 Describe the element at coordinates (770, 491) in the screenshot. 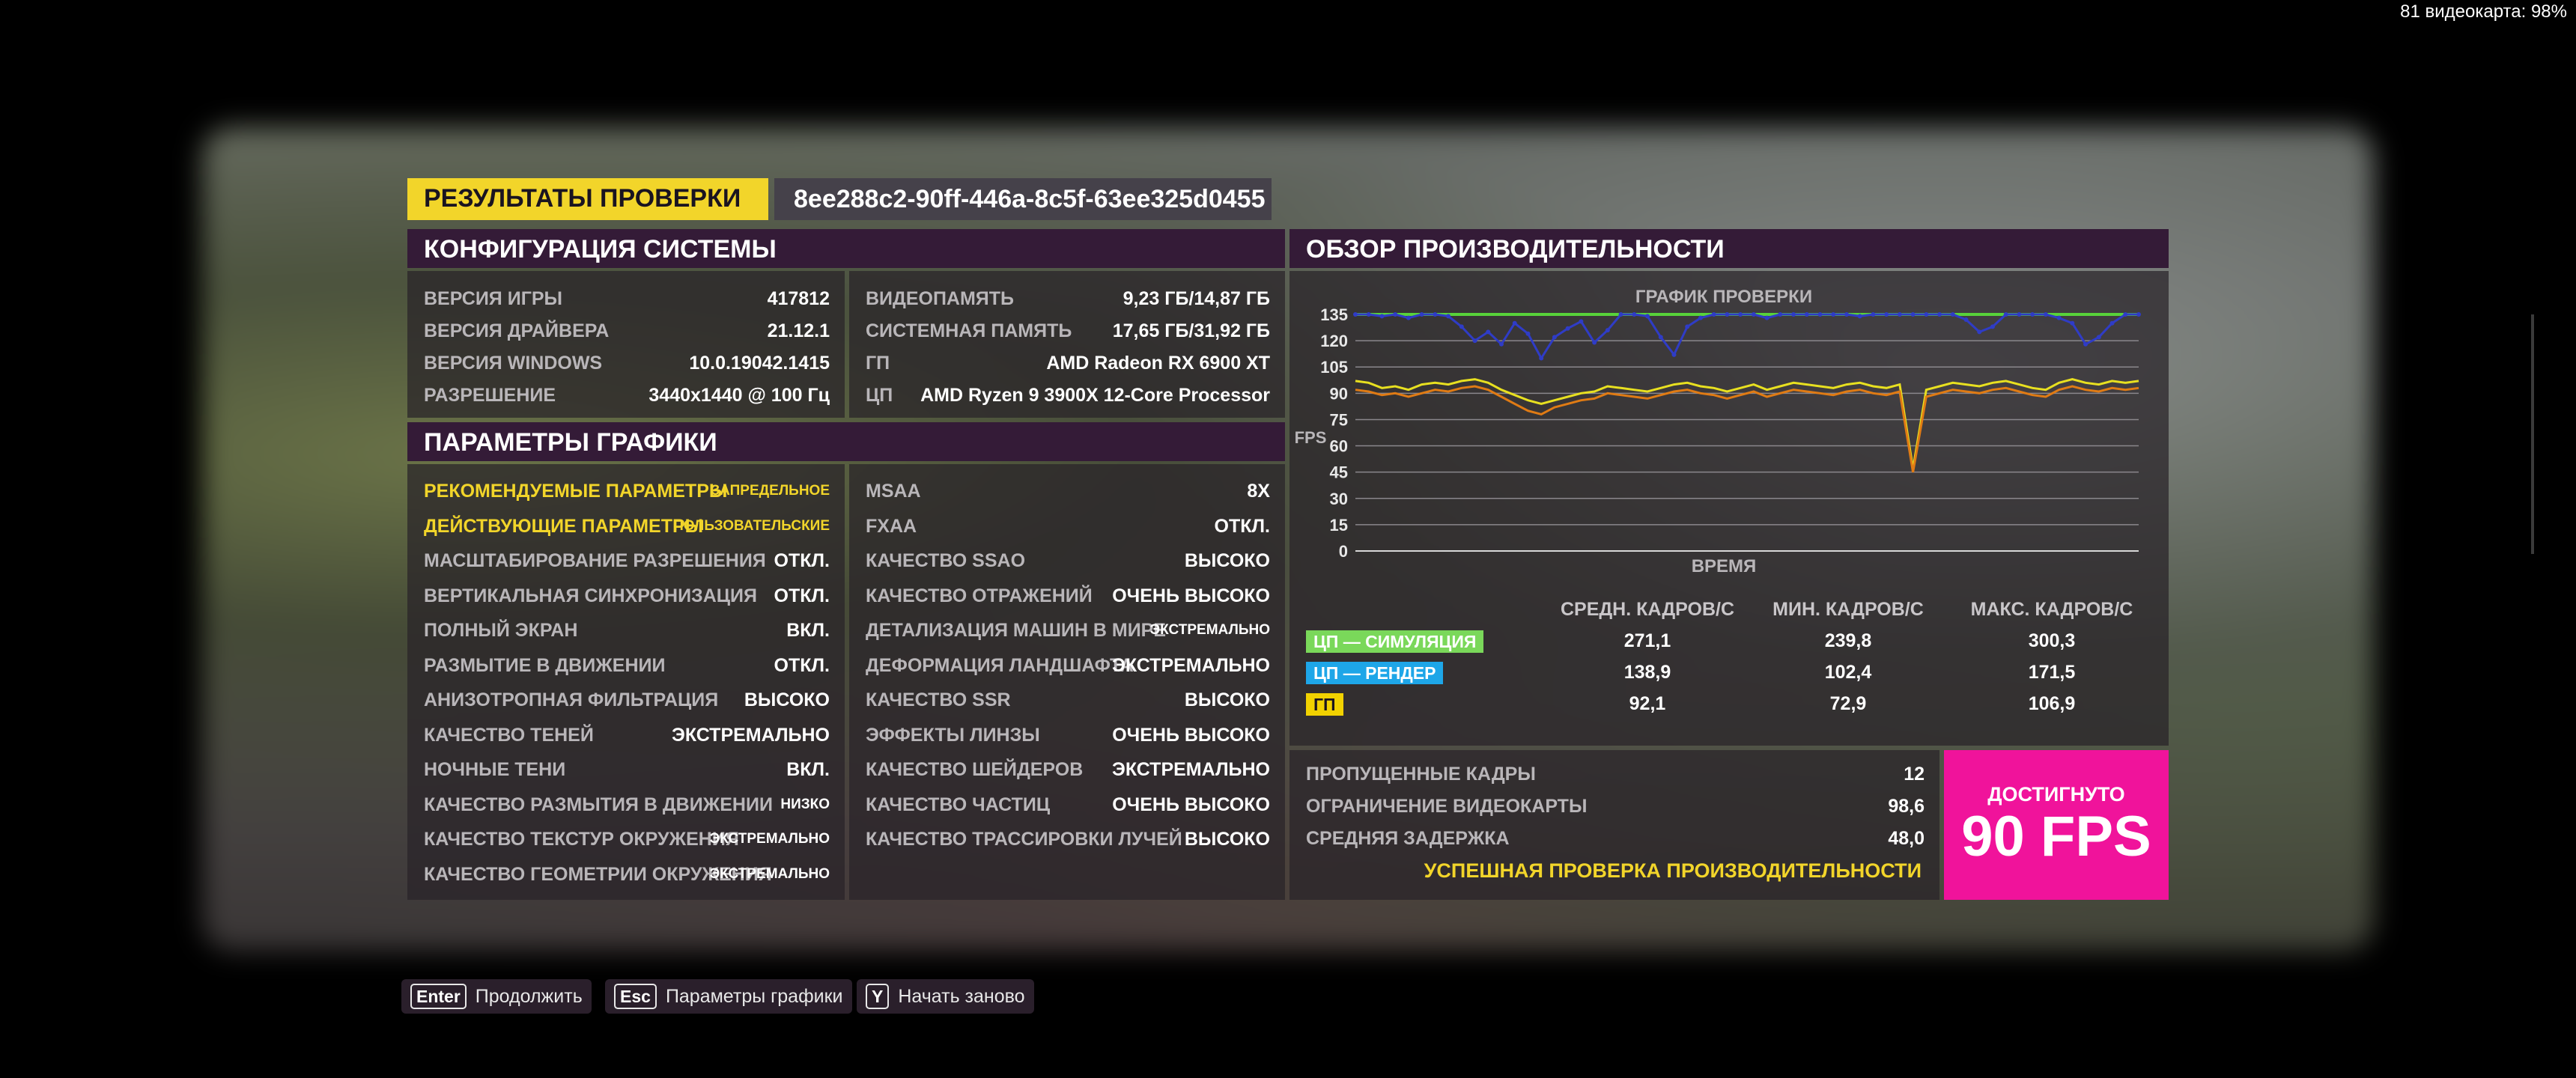

I see `graphics-setting-value: ЗАПРЕДЕЛЬНОЕ` at that location.